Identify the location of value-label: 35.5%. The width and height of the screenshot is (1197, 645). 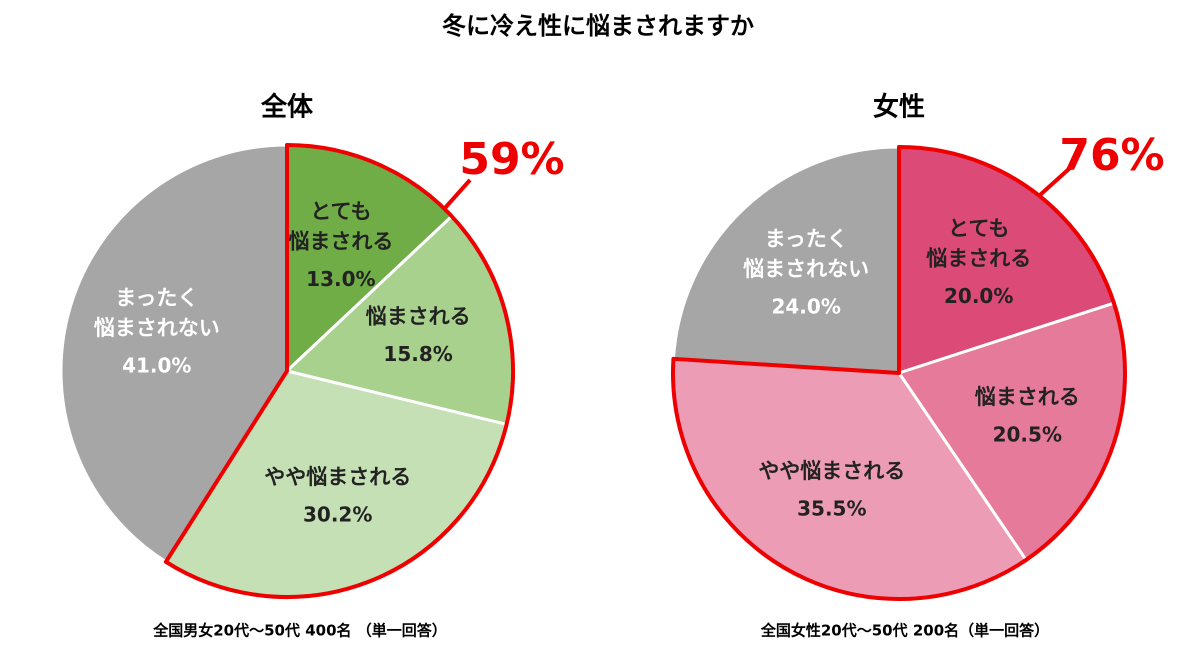
(831, 508).